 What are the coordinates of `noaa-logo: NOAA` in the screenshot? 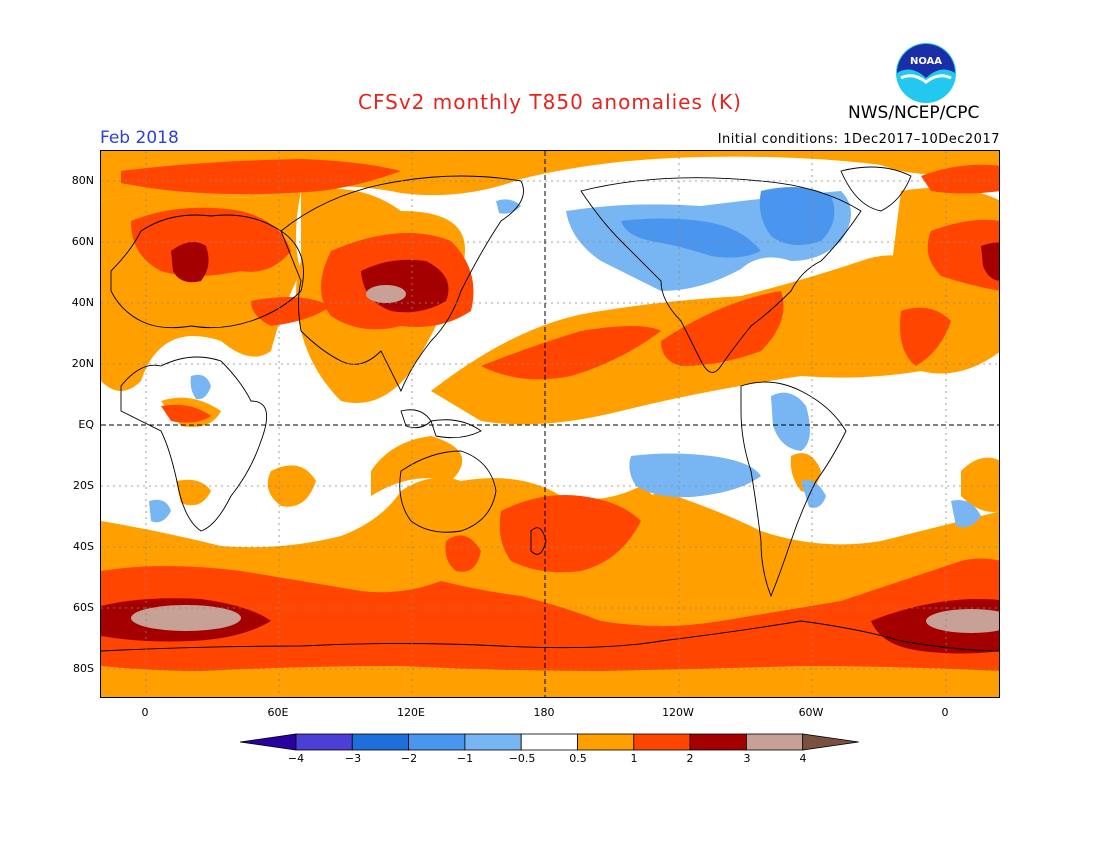 It's located at (926, 73).